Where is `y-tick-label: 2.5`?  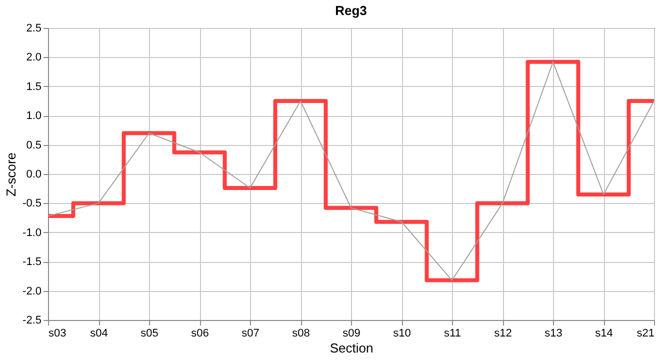
y-tick-label: 2.5 is located at coordinates (34, 28).